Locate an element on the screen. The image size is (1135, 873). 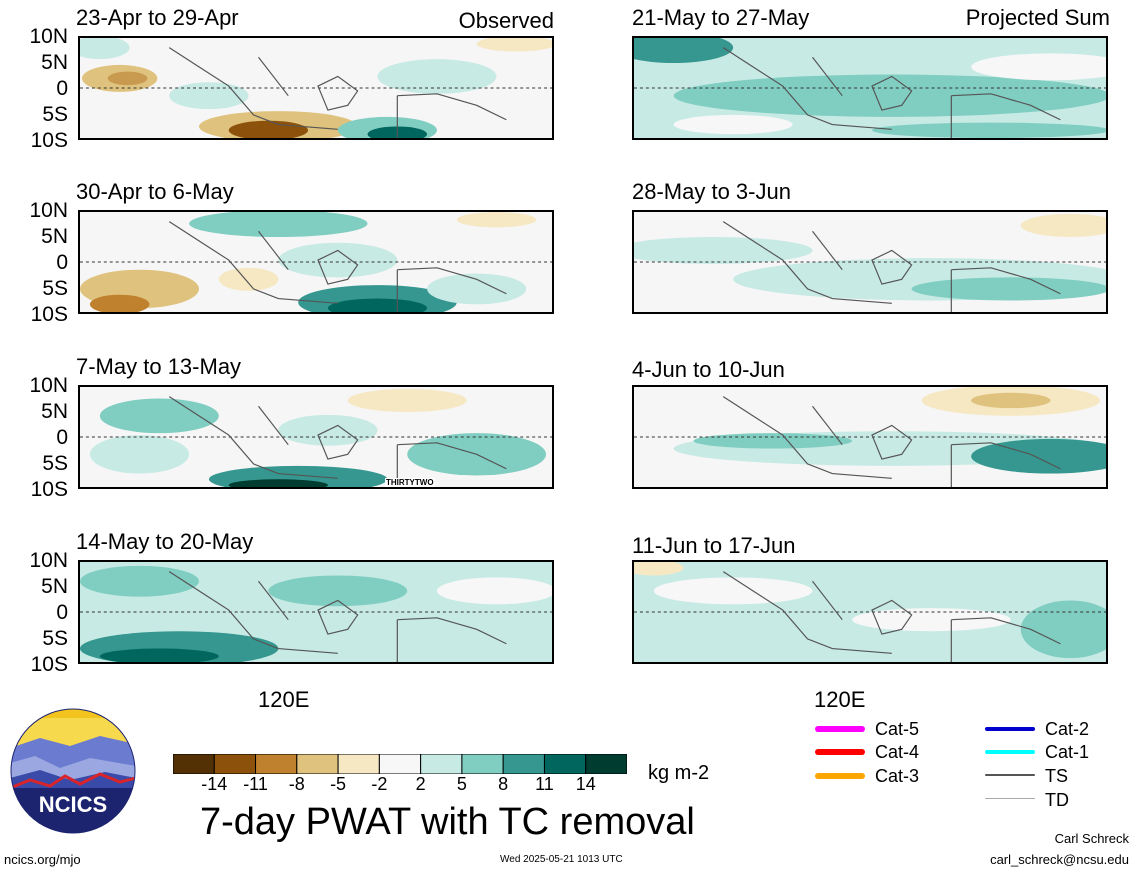
footer-url: ncics.org/mjo is located at coordinates (42, 859).